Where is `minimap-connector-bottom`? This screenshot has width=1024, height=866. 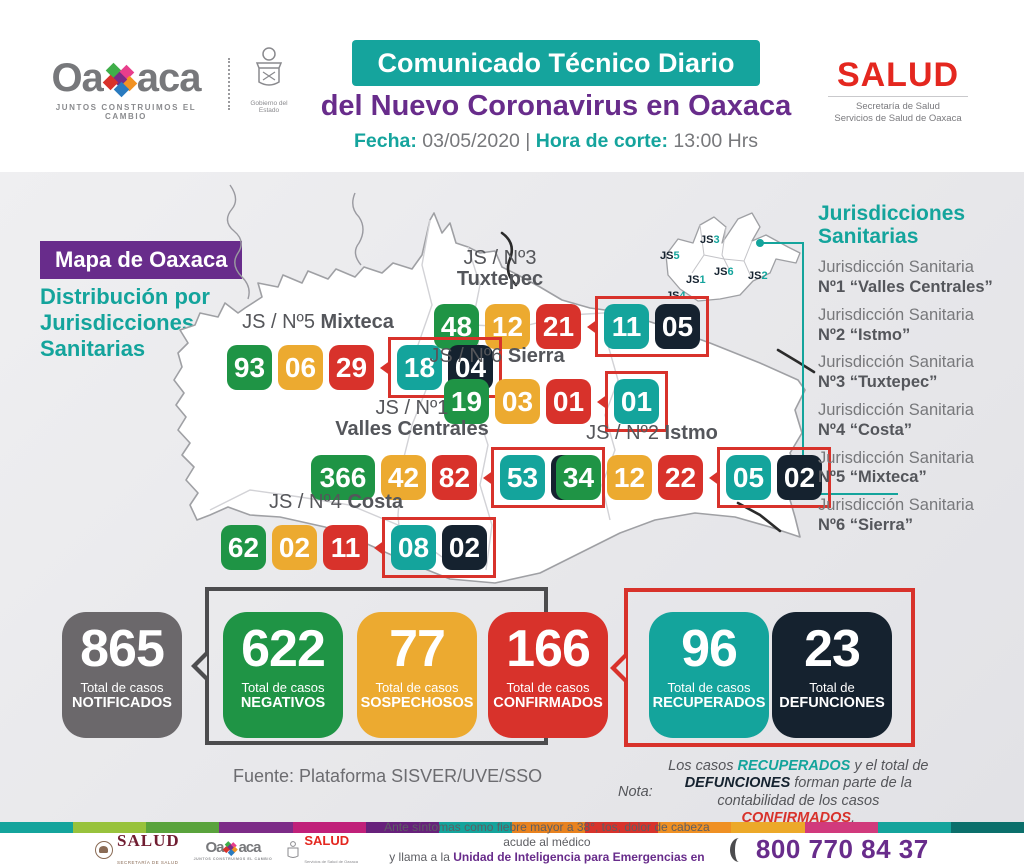
minimap-connector-bottom is located at coordinates (850, 494).